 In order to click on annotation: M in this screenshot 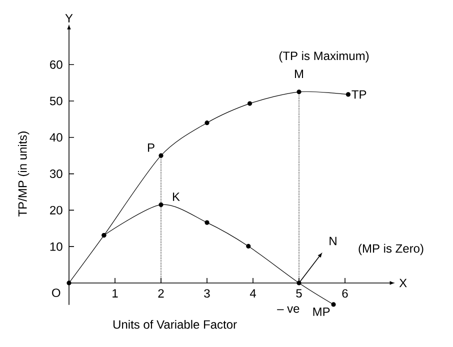, I will do `click(299, 74)`.